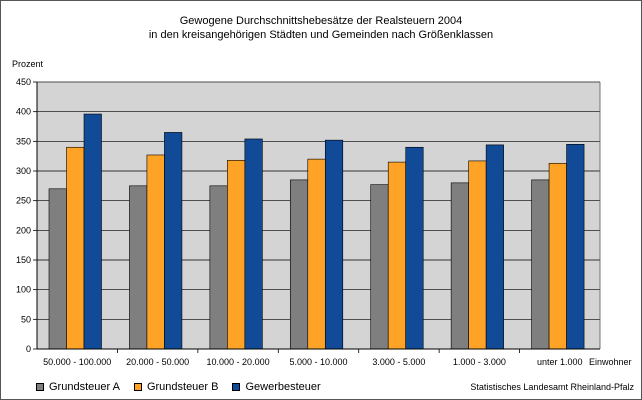  What do you see at coordinates (182, 387) in the screenshot?
I see `legend-label-grundsteuer-b: Grundsteuer B` at bounding box center [182, 387].